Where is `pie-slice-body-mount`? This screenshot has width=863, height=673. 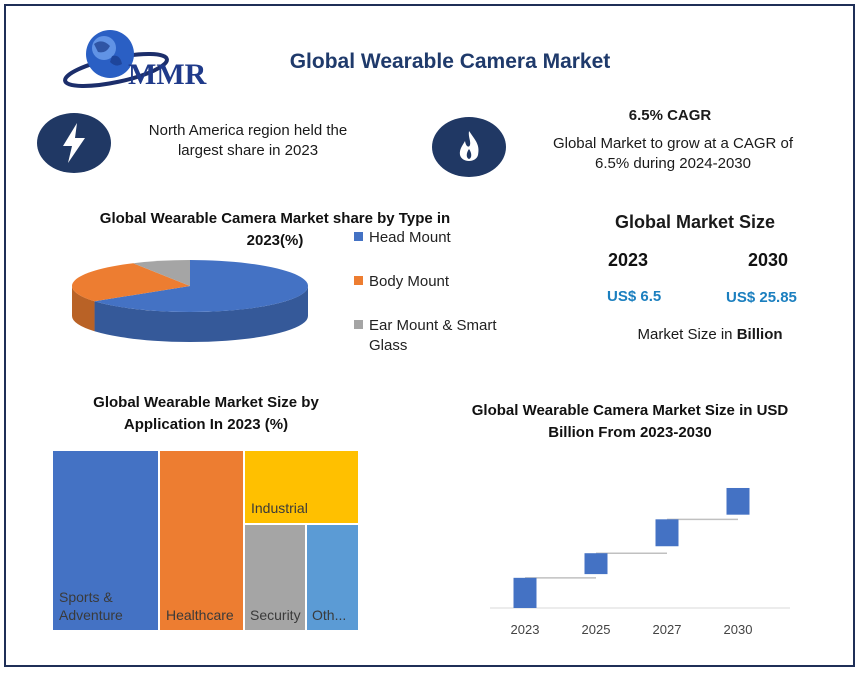 pie-slice-body-mount is located at coordinates (131, 282).